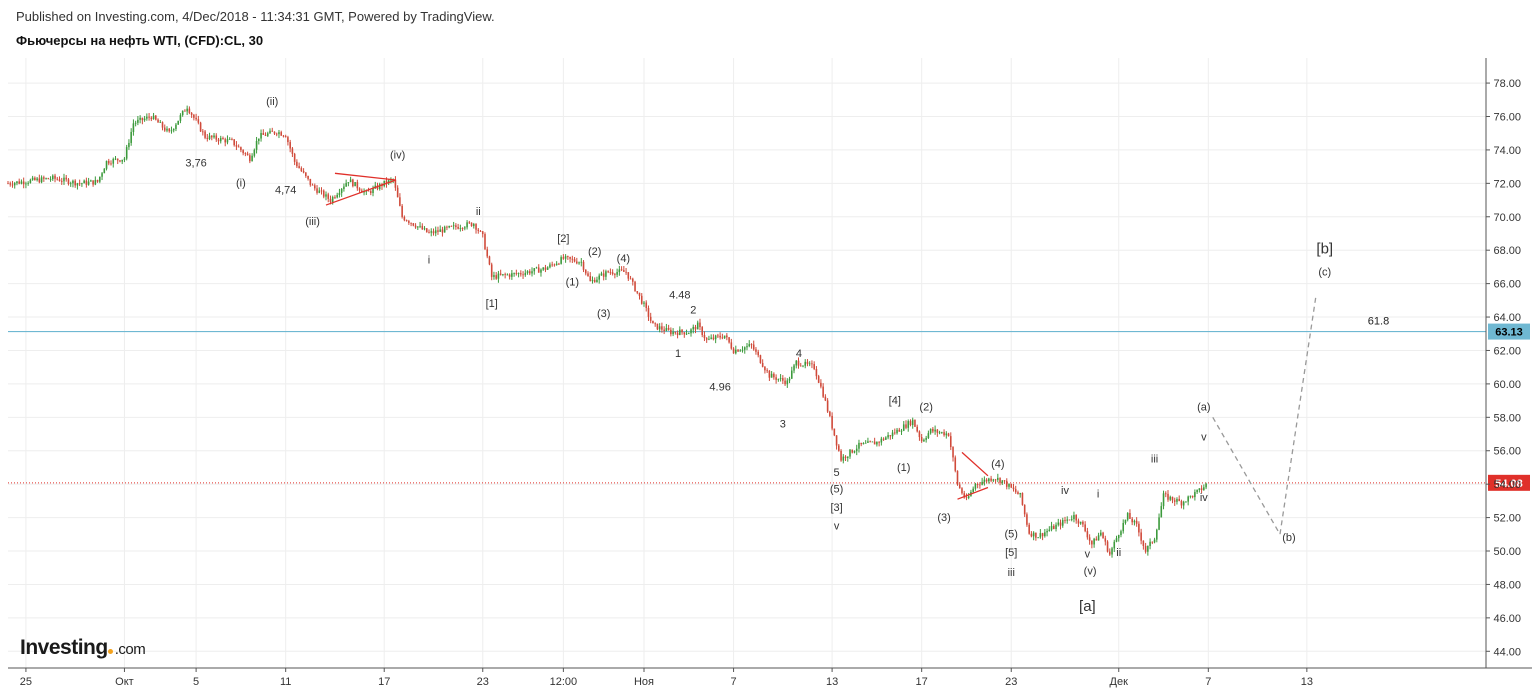 The height and width of the screenshot is (695, 1533). I want to click on wave-label: (3), so click(603, 314).